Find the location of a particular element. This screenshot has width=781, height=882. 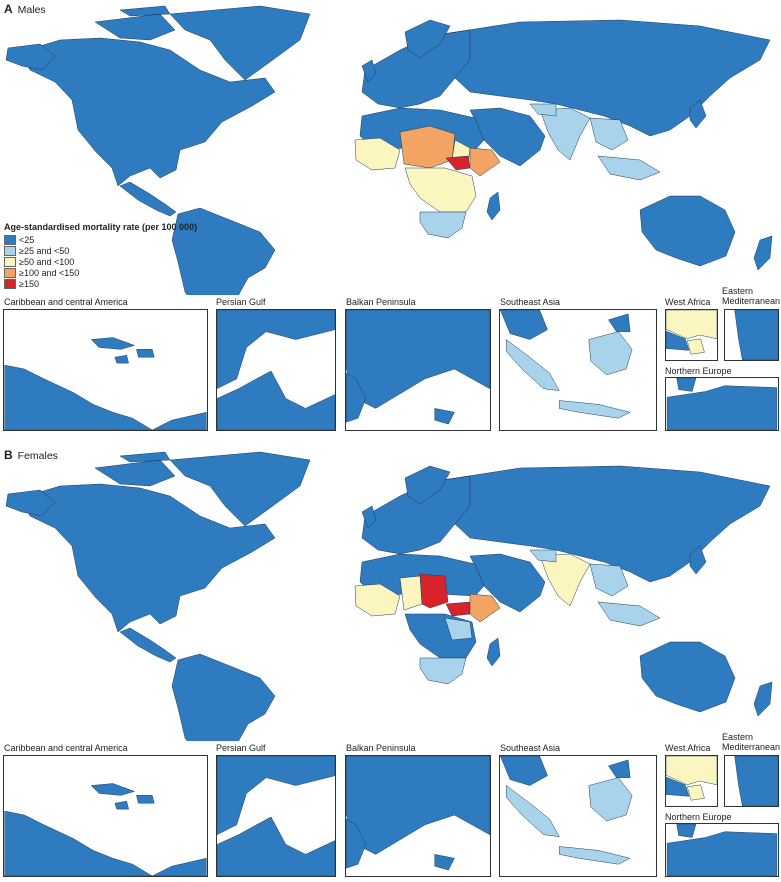

legend-item: ≥100 and <150 is located at coordinates (100, 272).